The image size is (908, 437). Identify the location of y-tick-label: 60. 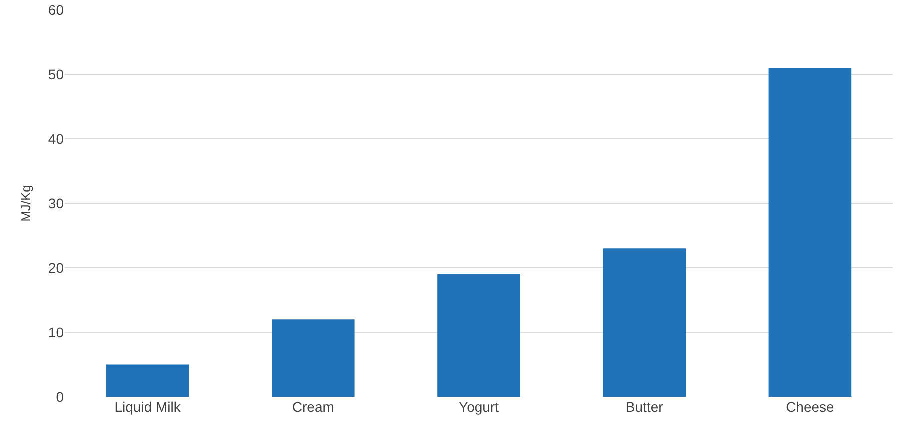
(56, 10).